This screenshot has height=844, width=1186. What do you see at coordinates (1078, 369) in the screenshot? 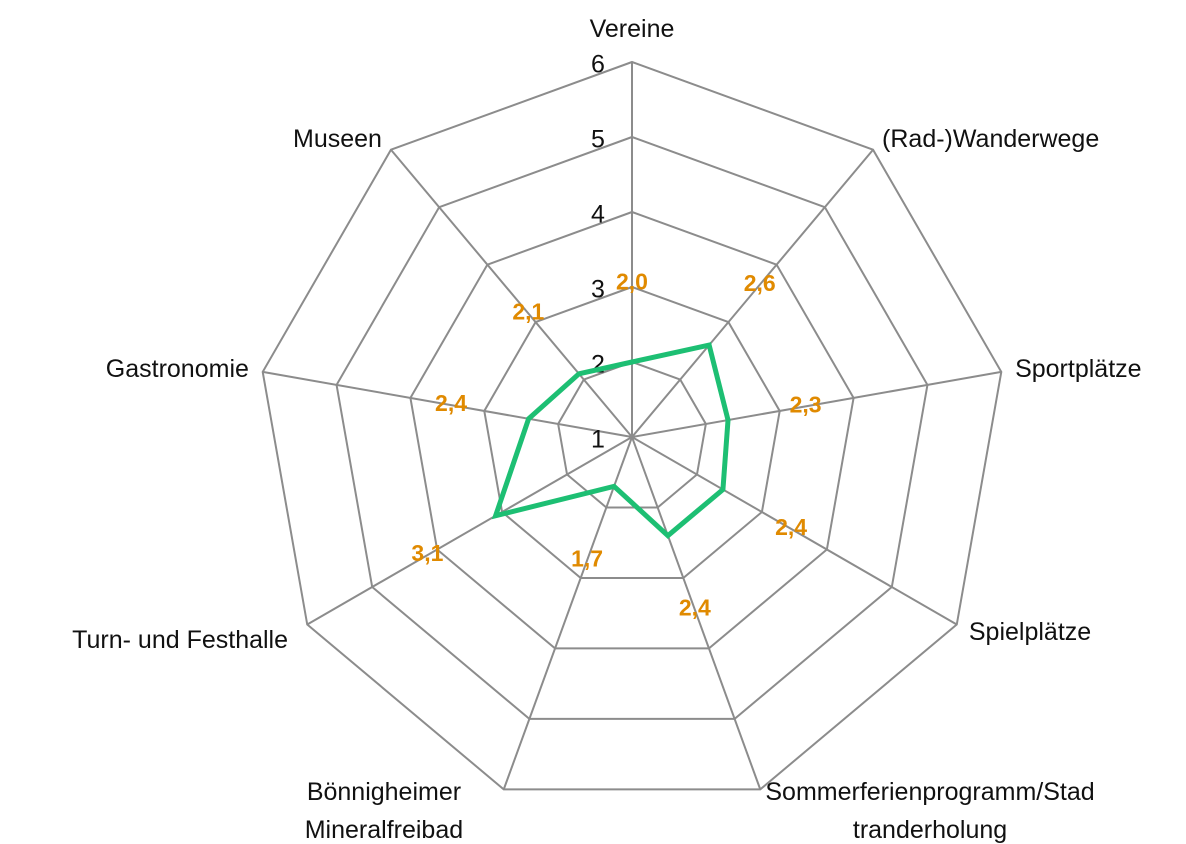
I see `category-label: Sportplätze` at bounding box center [1078, 369].